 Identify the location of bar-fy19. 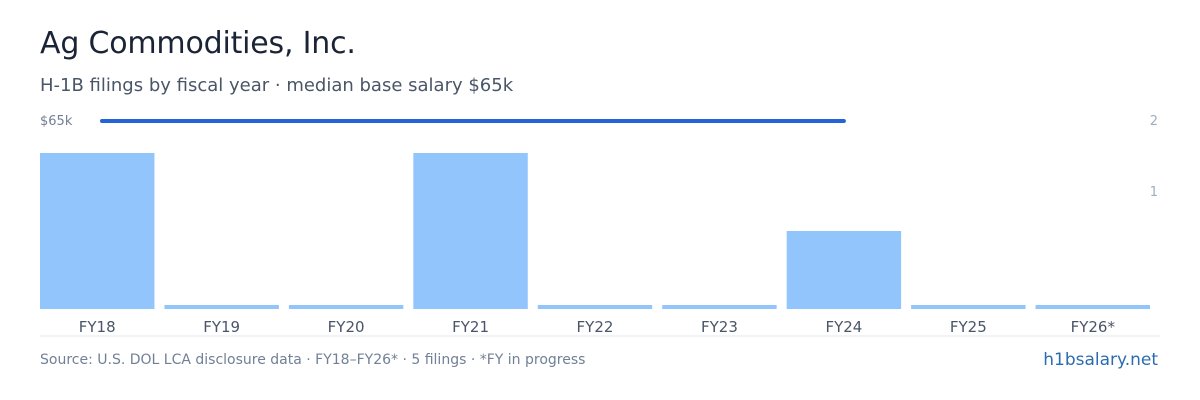
(221, 307).